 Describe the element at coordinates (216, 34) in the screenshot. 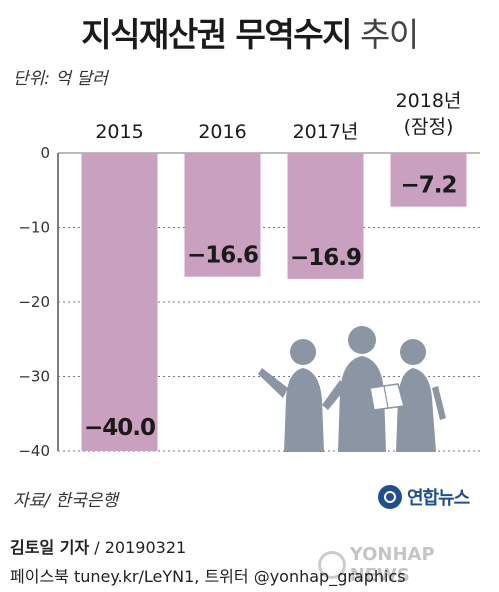

I see `title-main: 지식재산권 무역수지` at that location.